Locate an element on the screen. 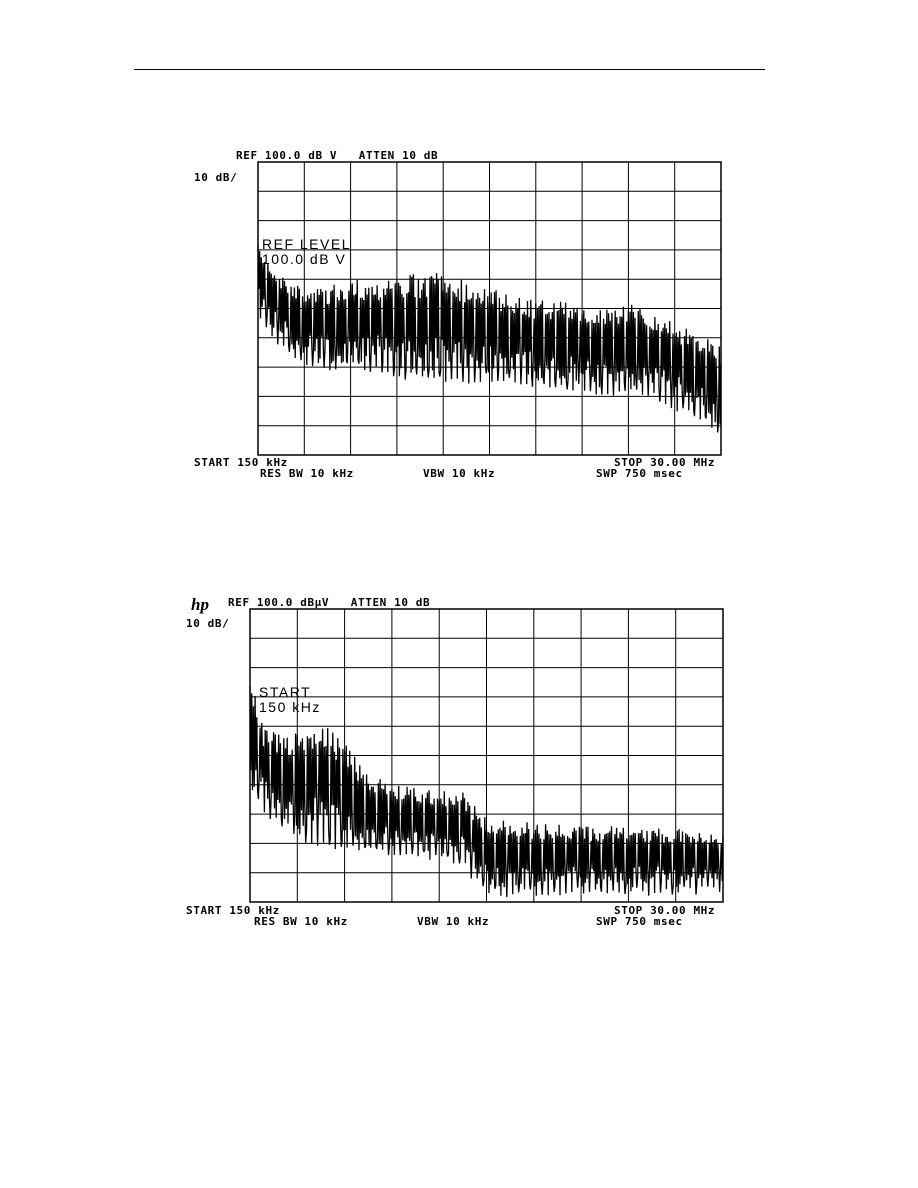  chart2-ref-atten-label: REF 100.0 dBµV ATTEN 10 dB is located at coordinates (329, 602).